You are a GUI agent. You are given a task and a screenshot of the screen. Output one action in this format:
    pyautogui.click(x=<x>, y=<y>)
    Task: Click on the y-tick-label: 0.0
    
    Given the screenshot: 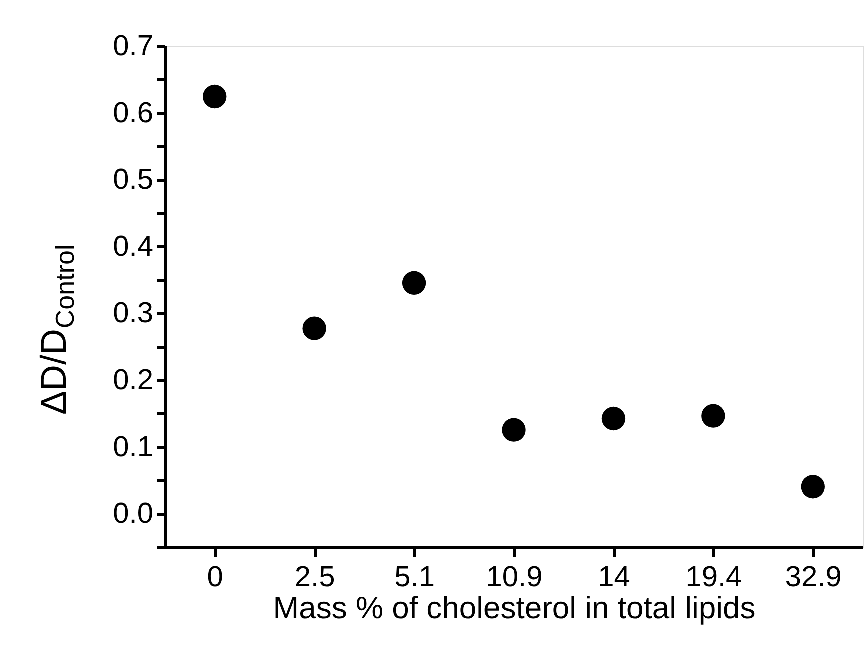 What is the action you would take?
    pyautogui.click(x=133, y=514)
    